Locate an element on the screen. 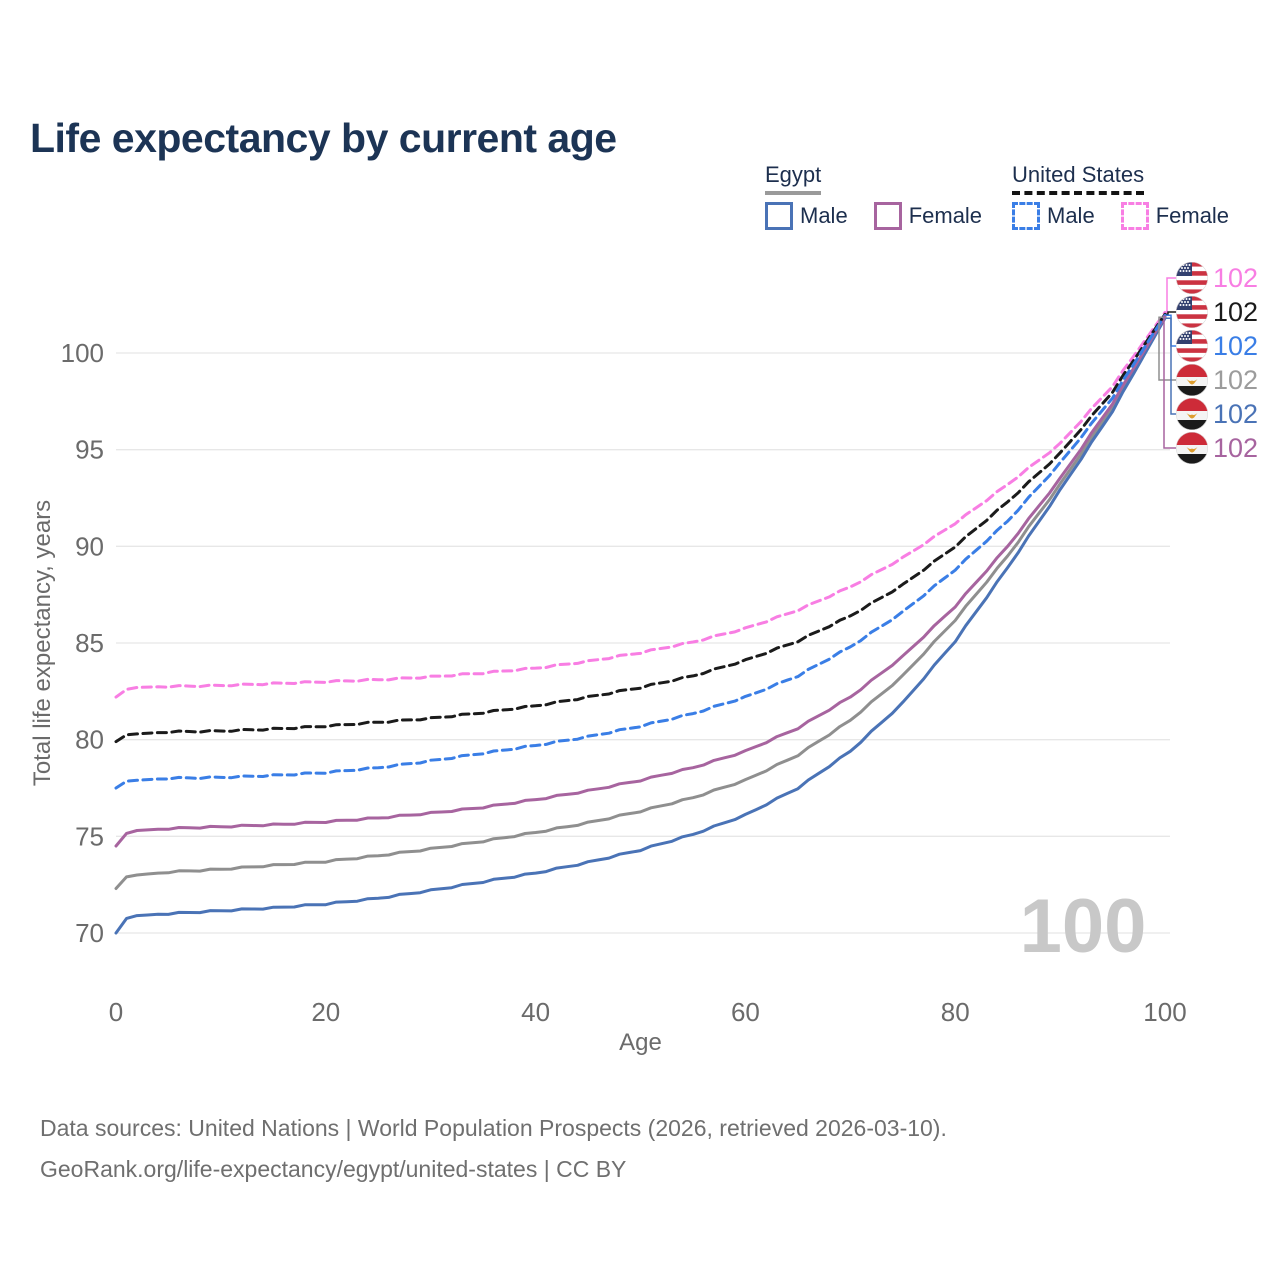 The image size is (1280, 1280). end-value-label-us_male: 102 is located at coordinates (1235, 346).